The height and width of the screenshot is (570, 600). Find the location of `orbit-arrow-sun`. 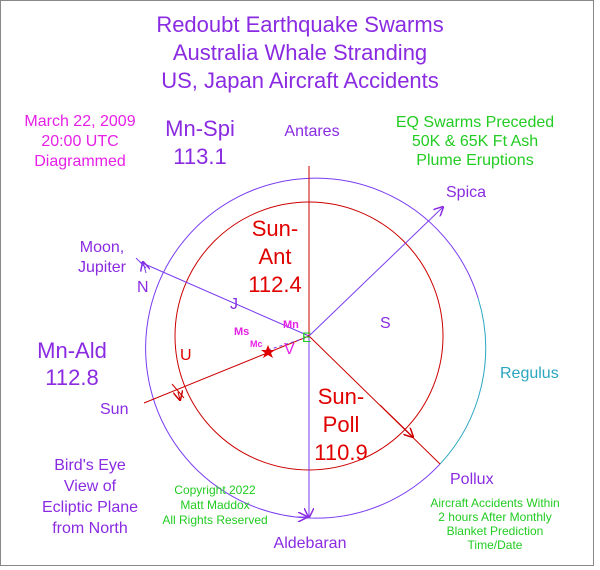

orbit-arrow-sun is located at coordinates (179, 396).